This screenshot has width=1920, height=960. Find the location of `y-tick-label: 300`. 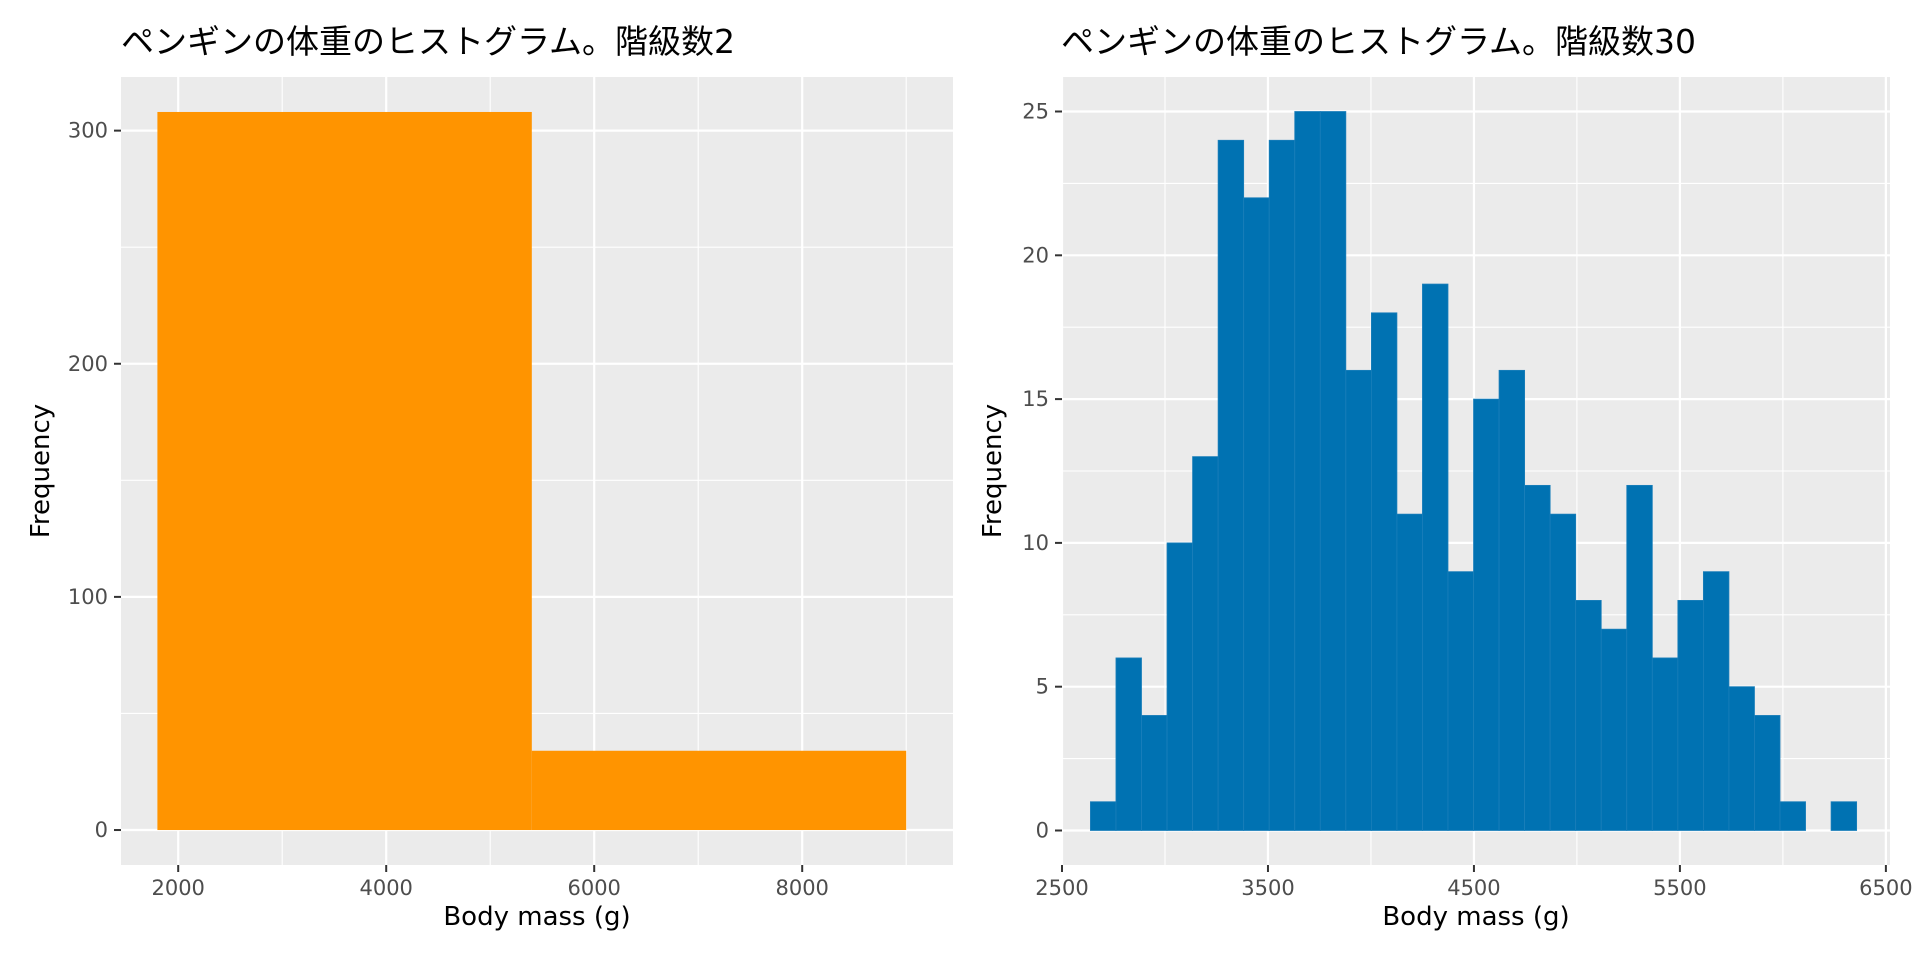

y-tick-label: 300 is located at coordinates (88, 131).